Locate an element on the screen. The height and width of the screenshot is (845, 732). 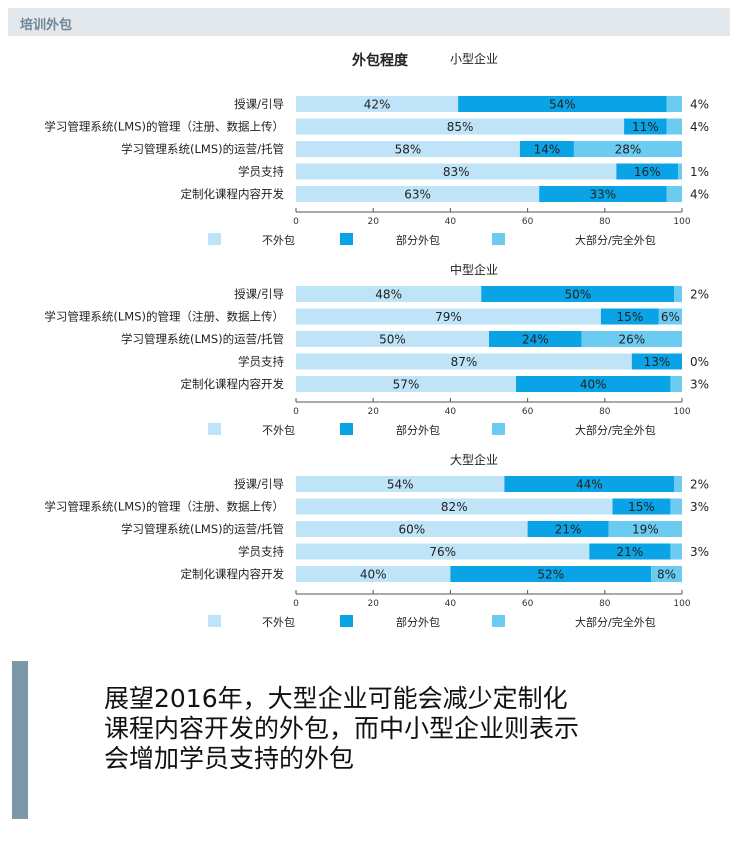
chart-1-x-tick-label: 0 is located at coordinates (296, 412).